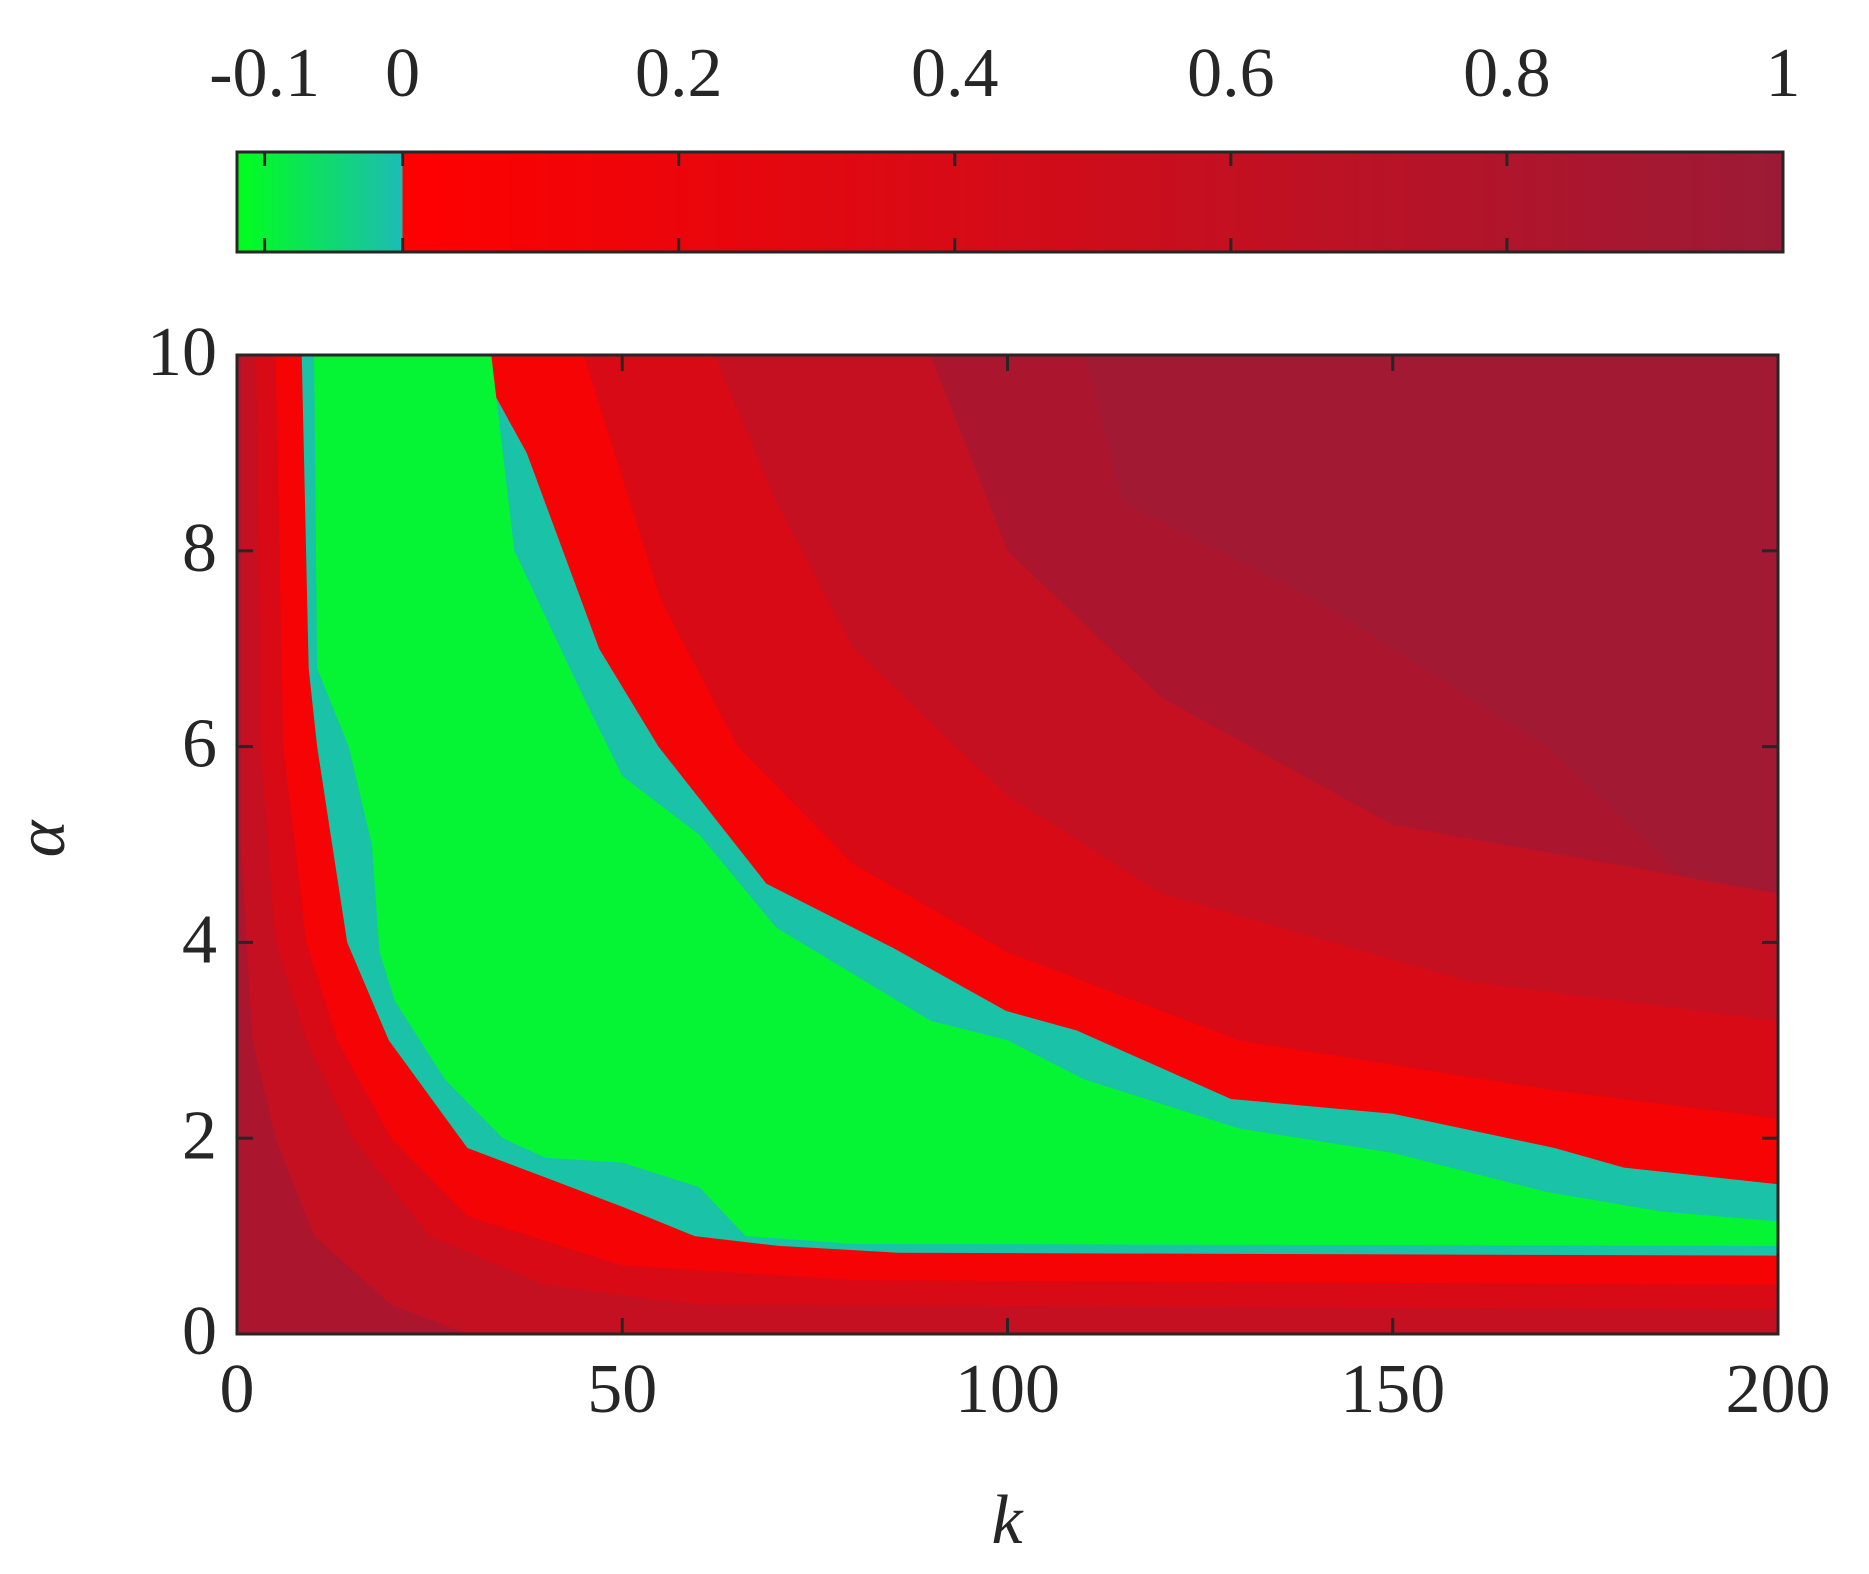  I want to click on colorbar-tick-label: 0.2, so click(679, 73).